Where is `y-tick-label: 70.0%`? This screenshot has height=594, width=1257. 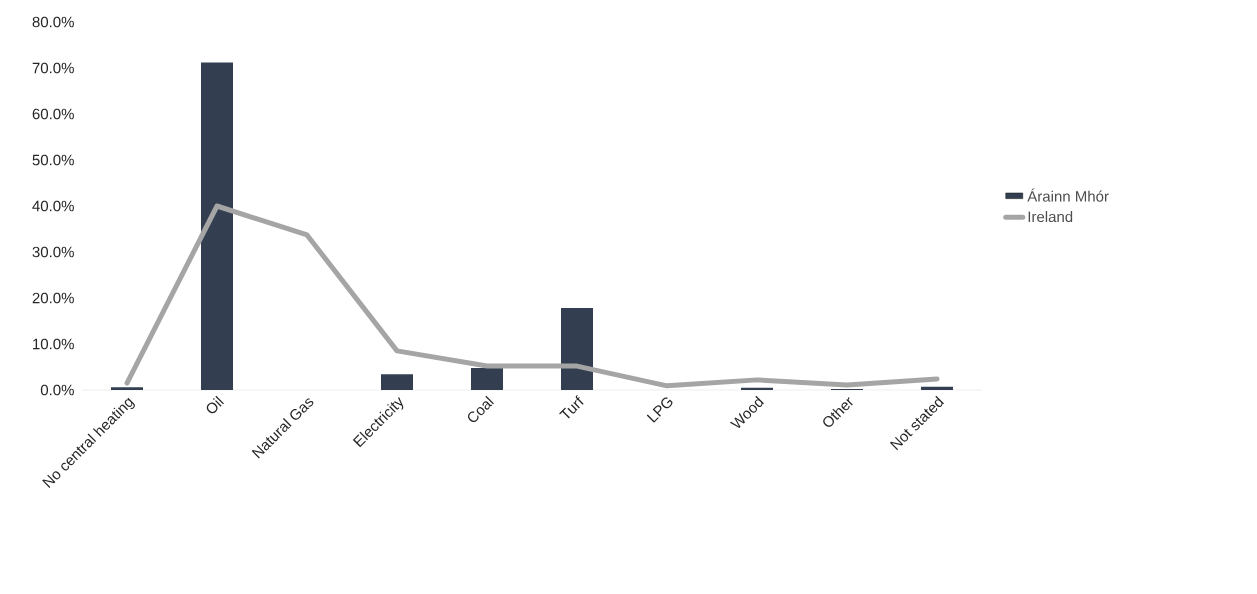
y-tick-label: 70.0% is located at coordinates (53, 68).